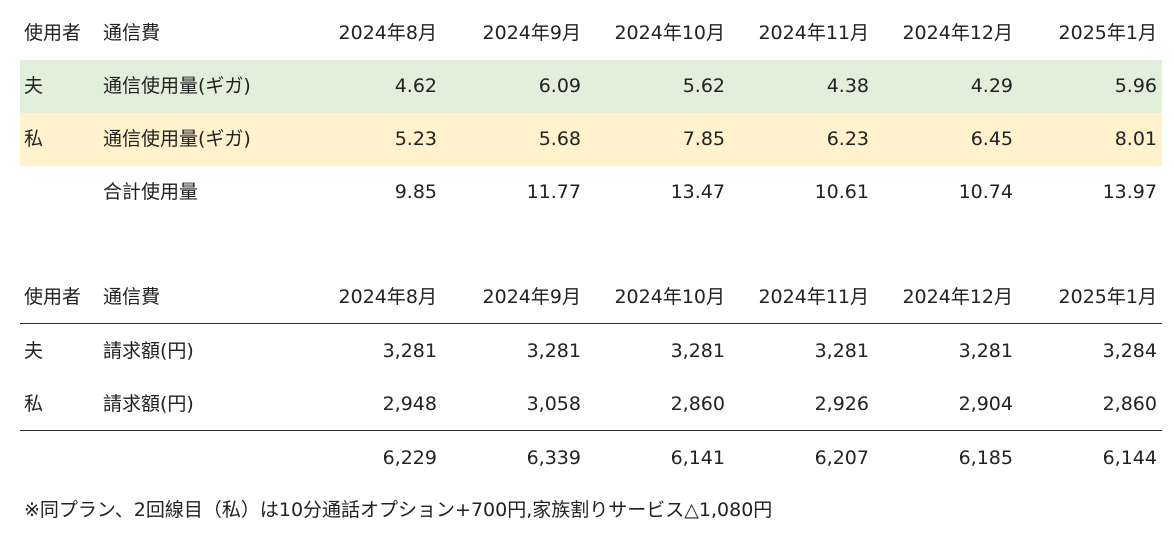 Image resolution: width=1174 pixels, height=554 pixels. I want to click on cell-value: 2,904, so click(985, 404).